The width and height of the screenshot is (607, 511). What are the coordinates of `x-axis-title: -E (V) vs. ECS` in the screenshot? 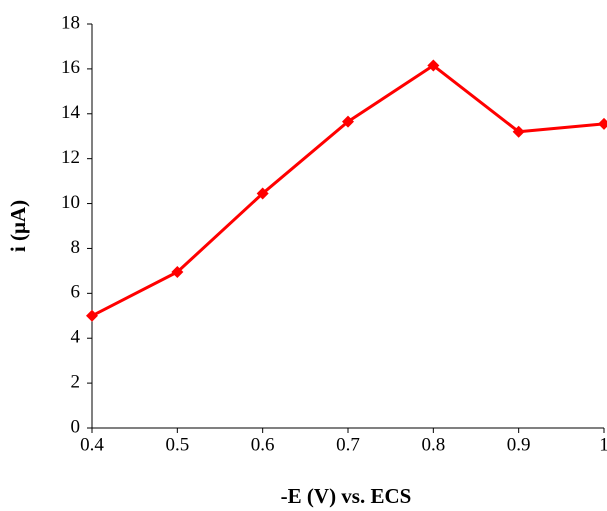 It's located at (346, 496).